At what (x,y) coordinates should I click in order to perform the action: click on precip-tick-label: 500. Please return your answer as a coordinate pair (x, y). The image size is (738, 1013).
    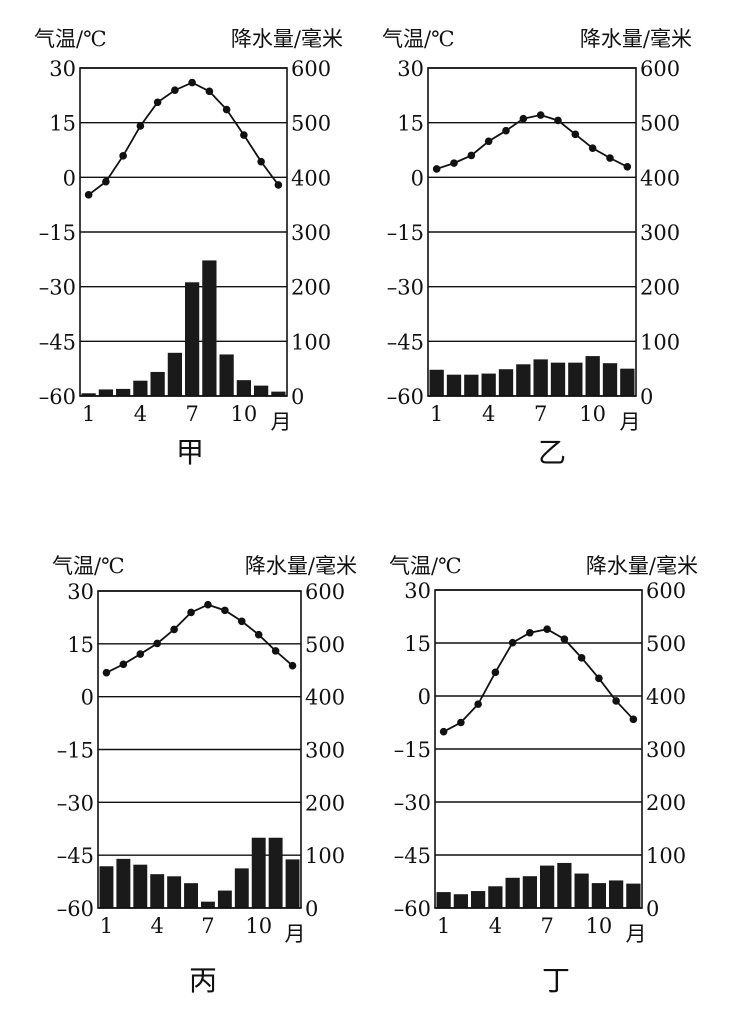
    Looking at the image, I should click on (325, 645).